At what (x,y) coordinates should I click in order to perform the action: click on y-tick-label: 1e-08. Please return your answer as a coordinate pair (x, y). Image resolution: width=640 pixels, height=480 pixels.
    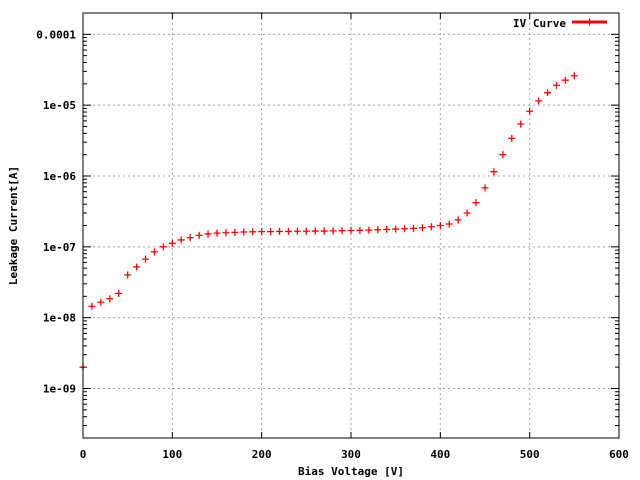
    Looking at the image, I should click on (59, 318).